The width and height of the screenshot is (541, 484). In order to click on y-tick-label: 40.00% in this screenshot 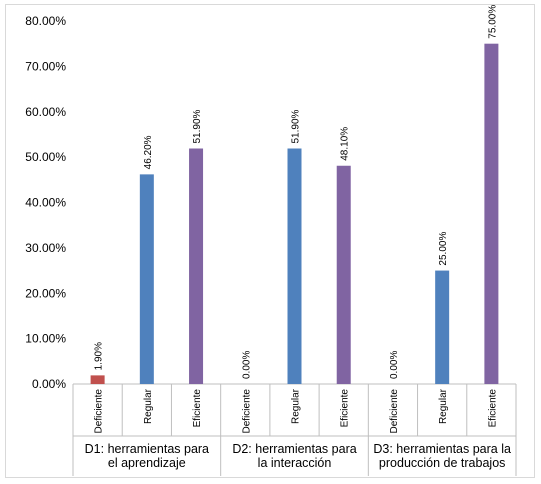, I will do `click(45, 203)`.